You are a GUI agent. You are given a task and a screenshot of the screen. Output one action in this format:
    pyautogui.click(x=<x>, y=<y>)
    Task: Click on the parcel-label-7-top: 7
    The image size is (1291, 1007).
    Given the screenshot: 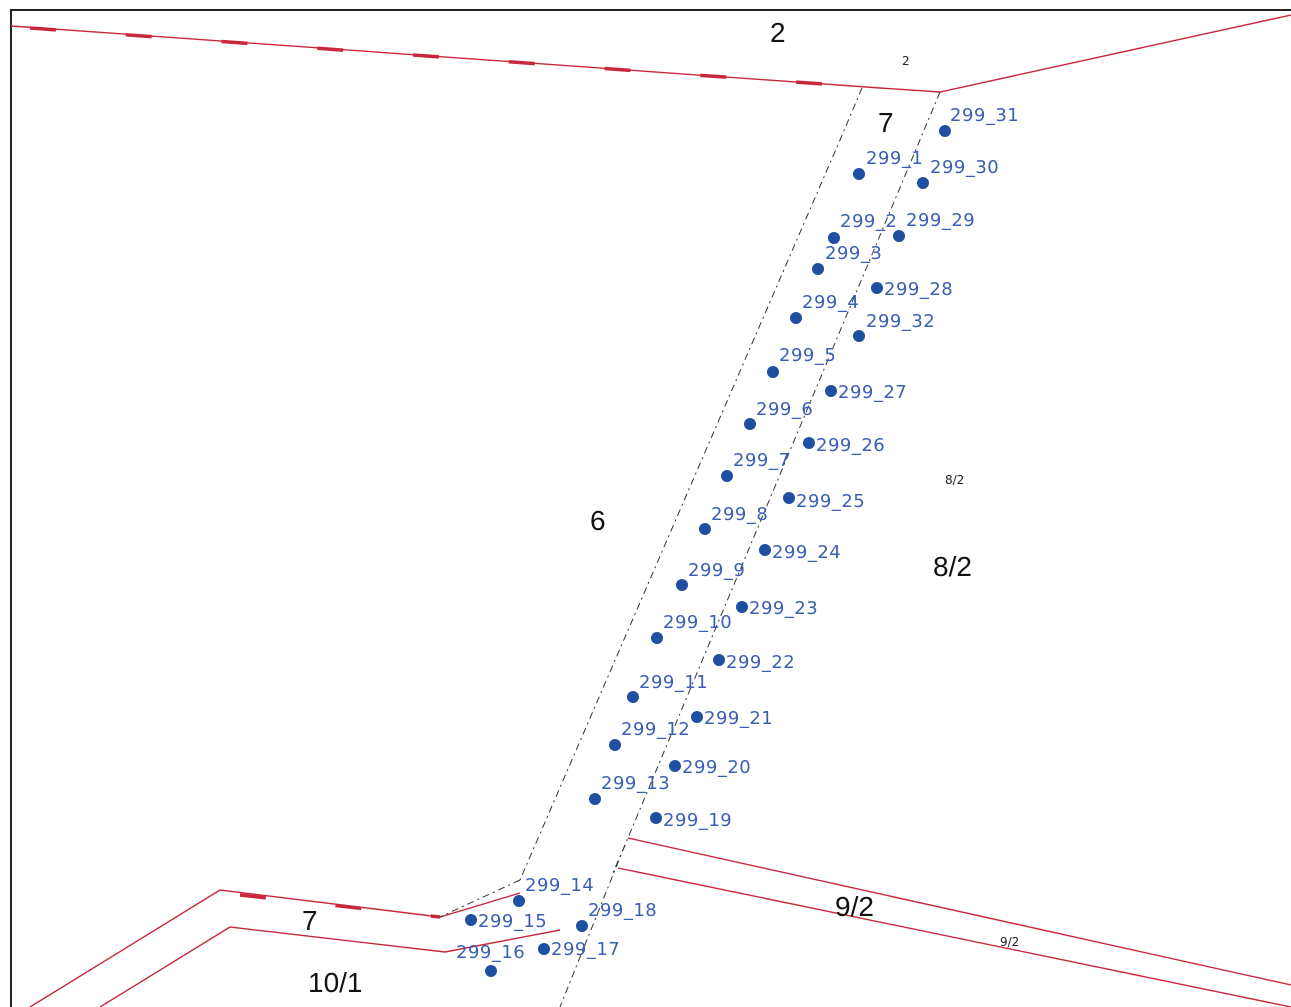 What is the action you would take?
    pyautogui.click(x=886, y=122)
    